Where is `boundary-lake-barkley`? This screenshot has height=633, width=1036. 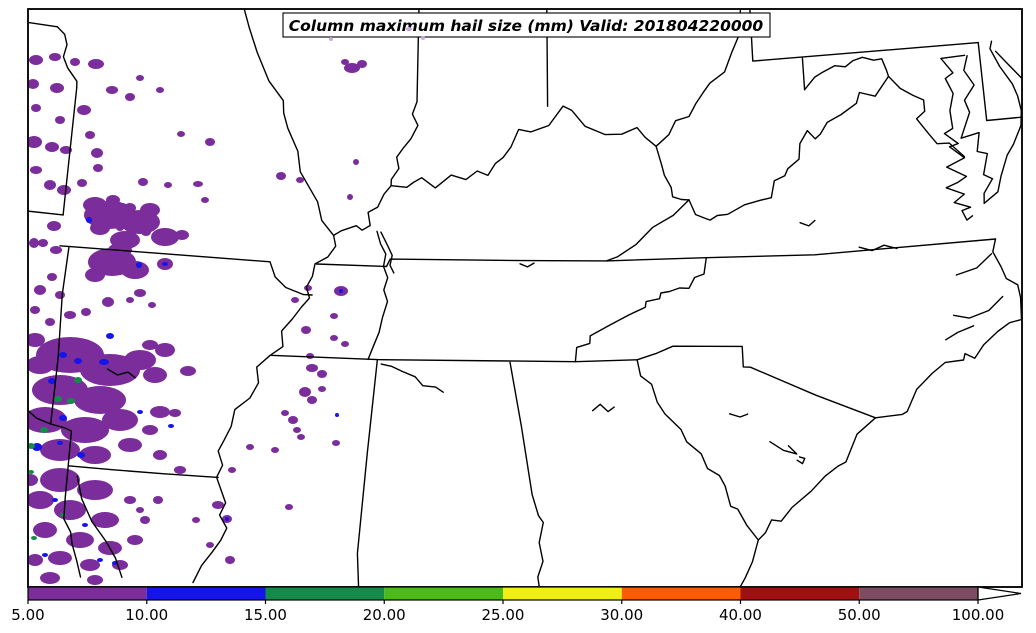 boundary-lake-barkley is located at coordinates (387, 252).